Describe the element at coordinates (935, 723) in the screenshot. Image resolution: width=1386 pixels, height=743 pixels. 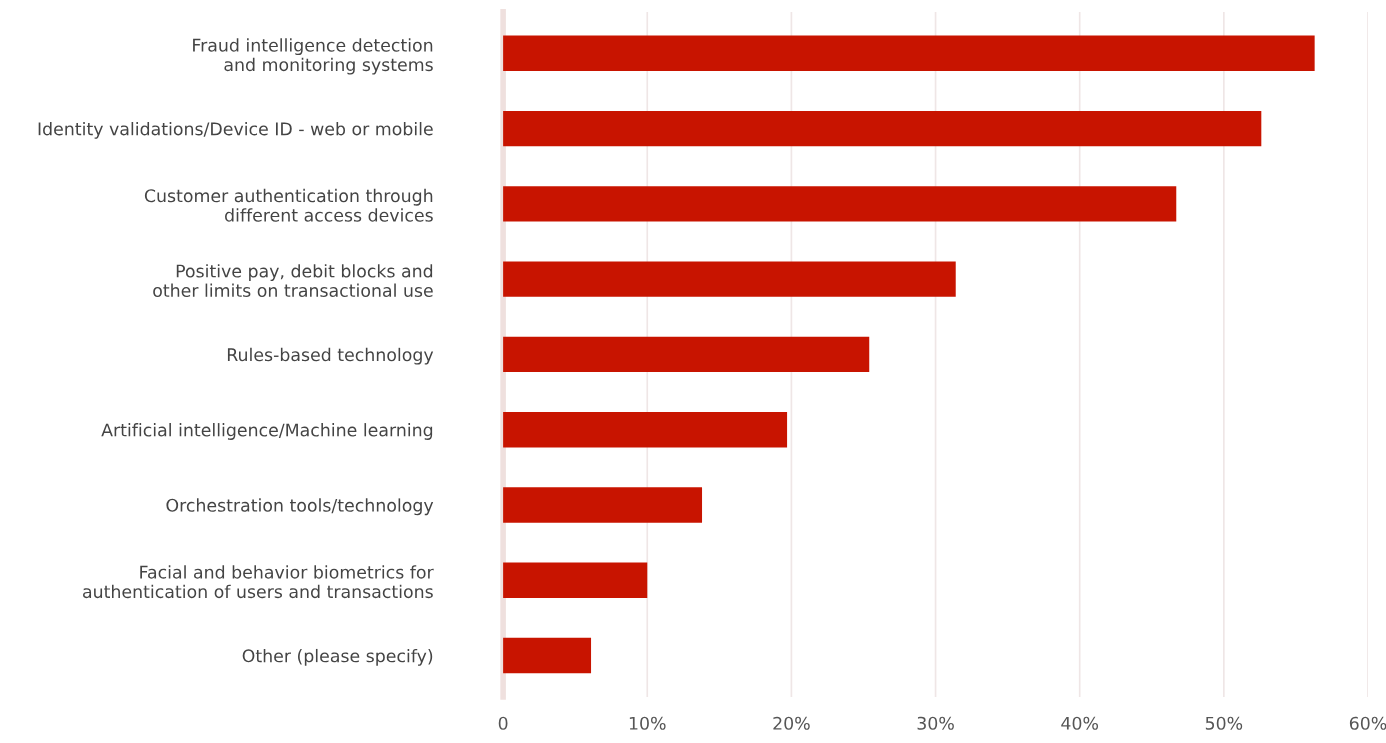
I see `x-tick-label: 30%` at that location.